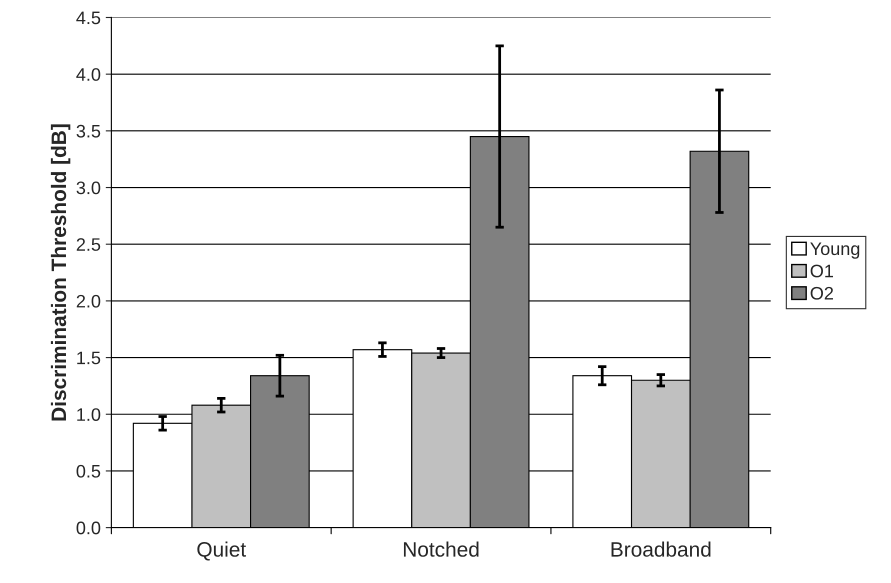 Image resolution: width=891 pixels, height=583 pixels. I want to click on y-tick-label: 0.5, so click(88, 471).